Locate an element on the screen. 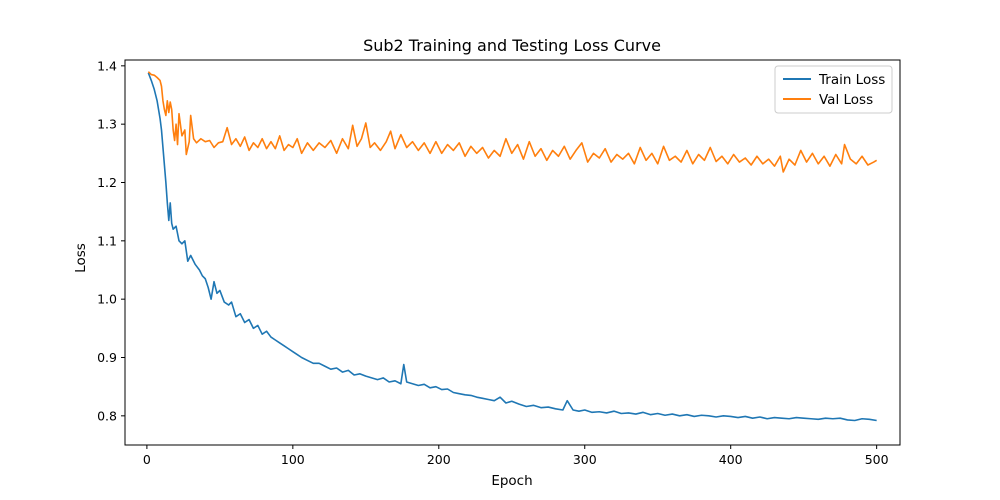 The height and width of the screenshot is (500, 1000). legend-box is located at coordinates (833, 89).